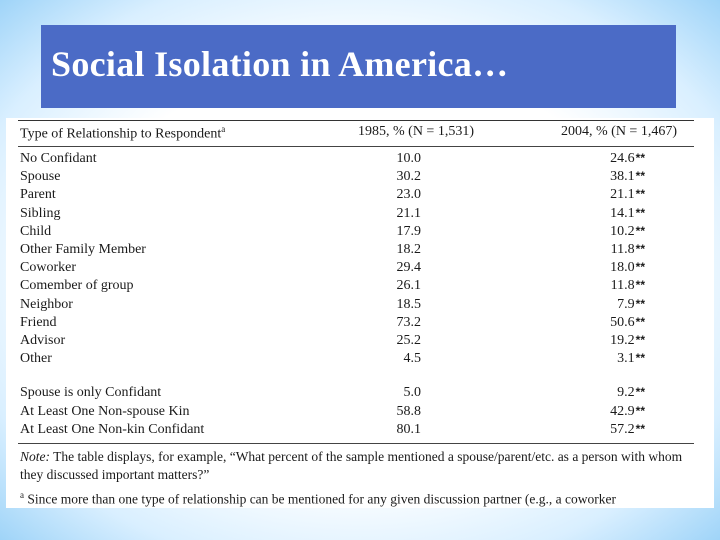 The width and height of the screenshot is (720, 540). I want to click on row-label: Neighbor, so click(46, 304).